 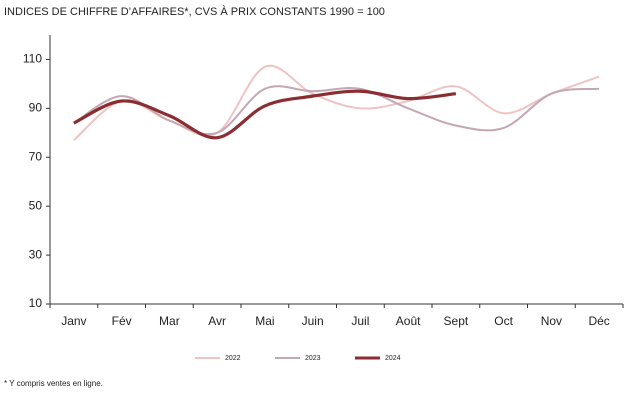 I want to click on x-tick-label: Avr, so click(x=217, y=321).